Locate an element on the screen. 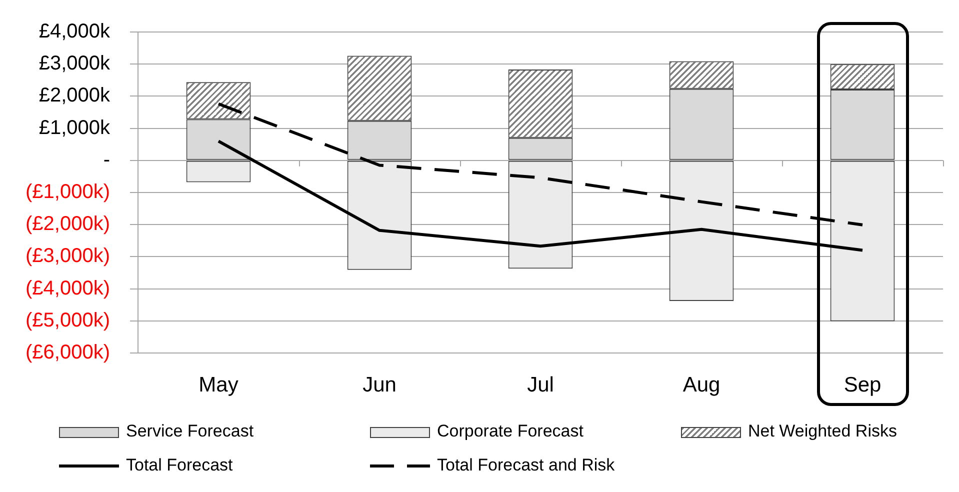 The width and height of the screenshot is (959, 492). y-tick-label: (£2,000k) is located at coordinates (68, 224).